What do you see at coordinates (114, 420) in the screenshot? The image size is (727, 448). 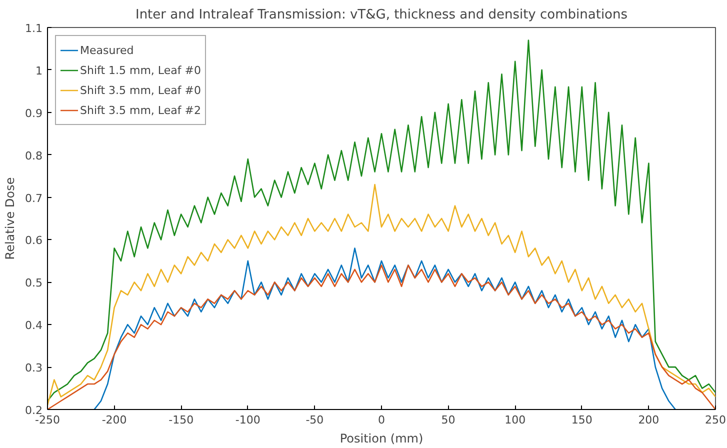 I see `x-tick-label: -200` at bounding box center [114, 420].